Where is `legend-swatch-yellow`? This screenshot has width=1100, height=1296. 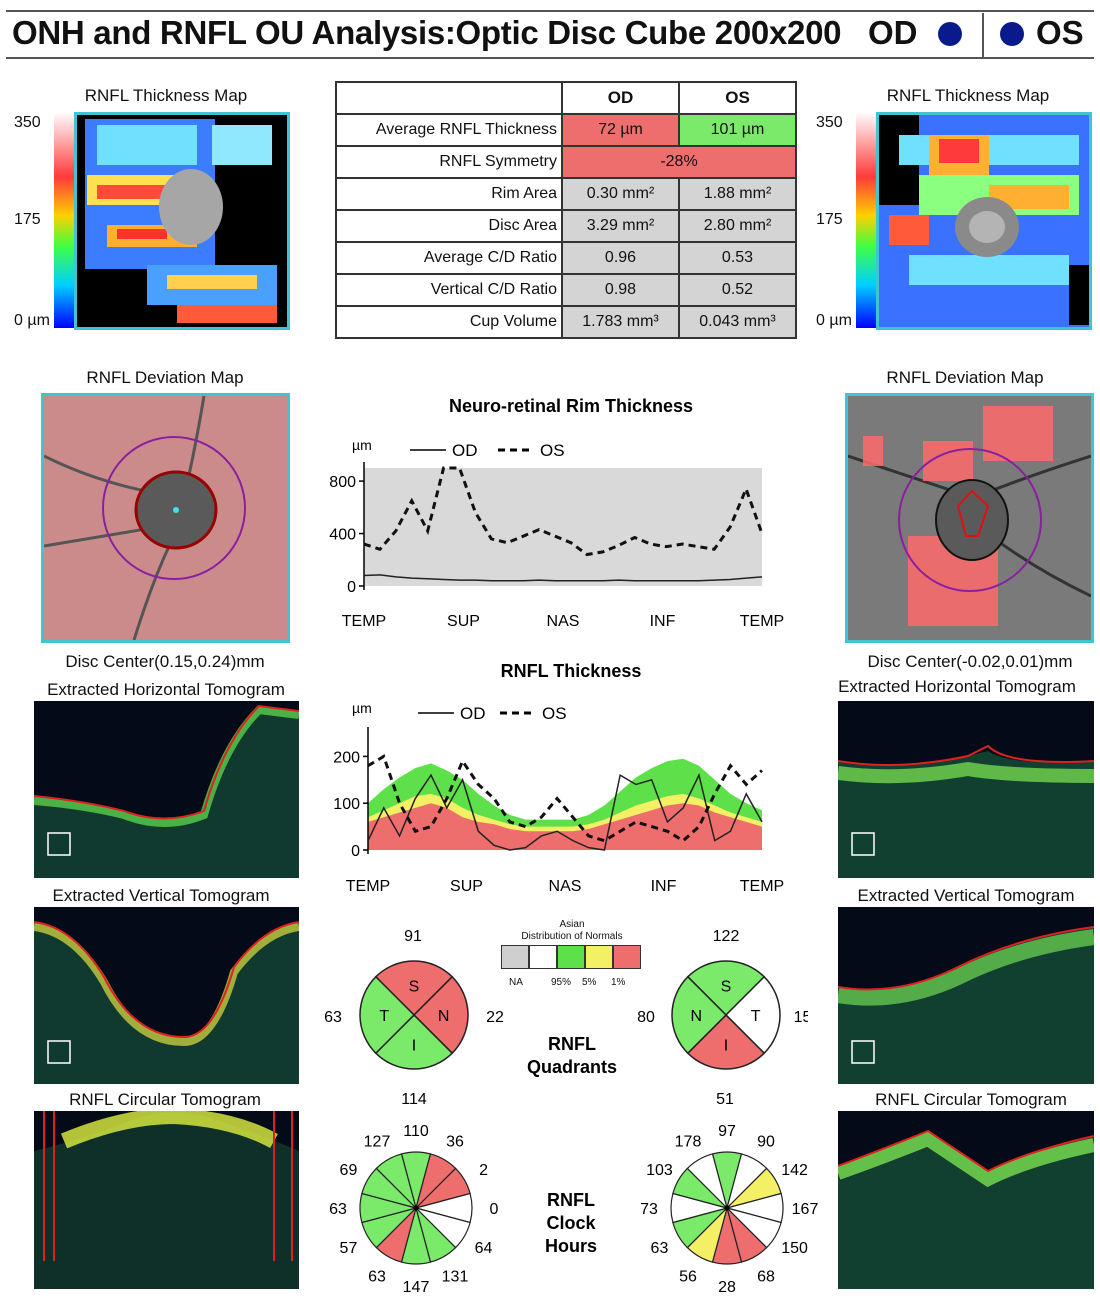 legend-swatch-yellow is located at coordinates (599, 957).